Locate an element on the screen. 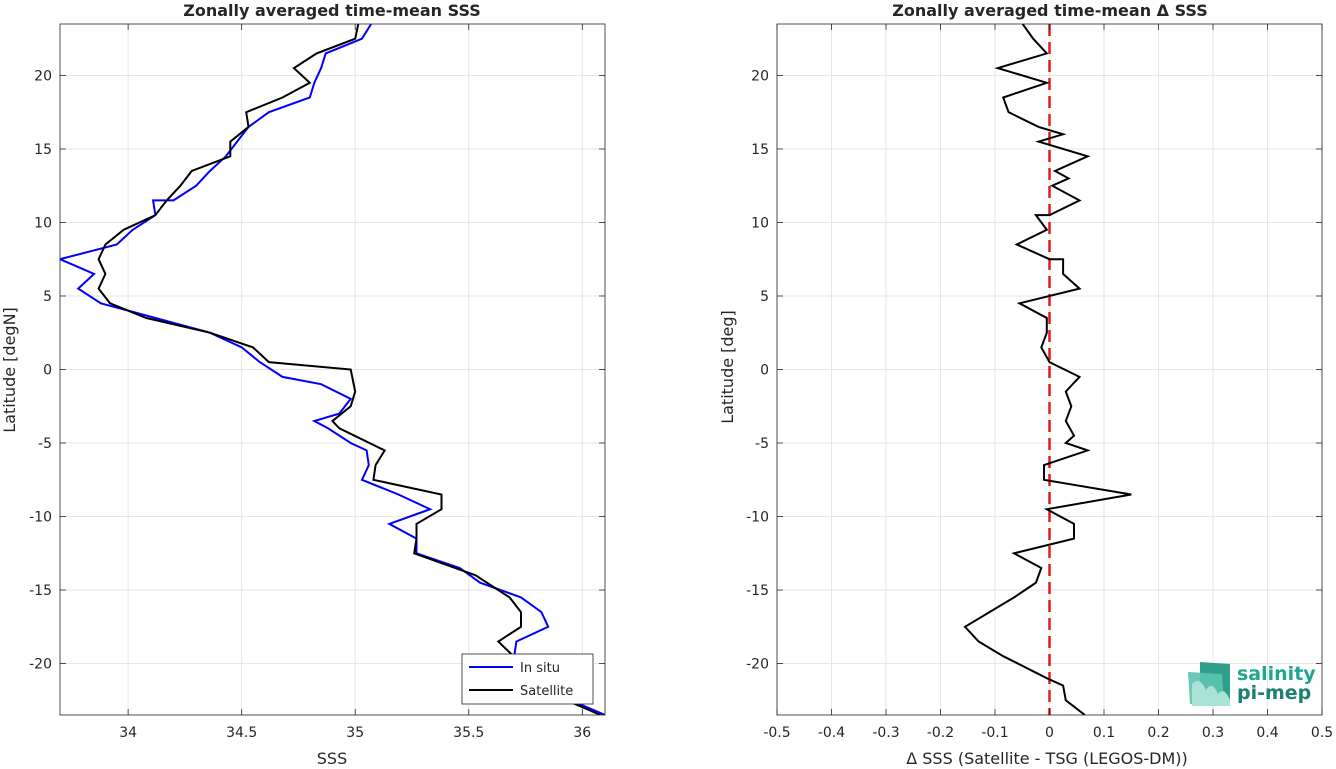  logo-text-salinity: salinity is located at coordinates (1276, 674).